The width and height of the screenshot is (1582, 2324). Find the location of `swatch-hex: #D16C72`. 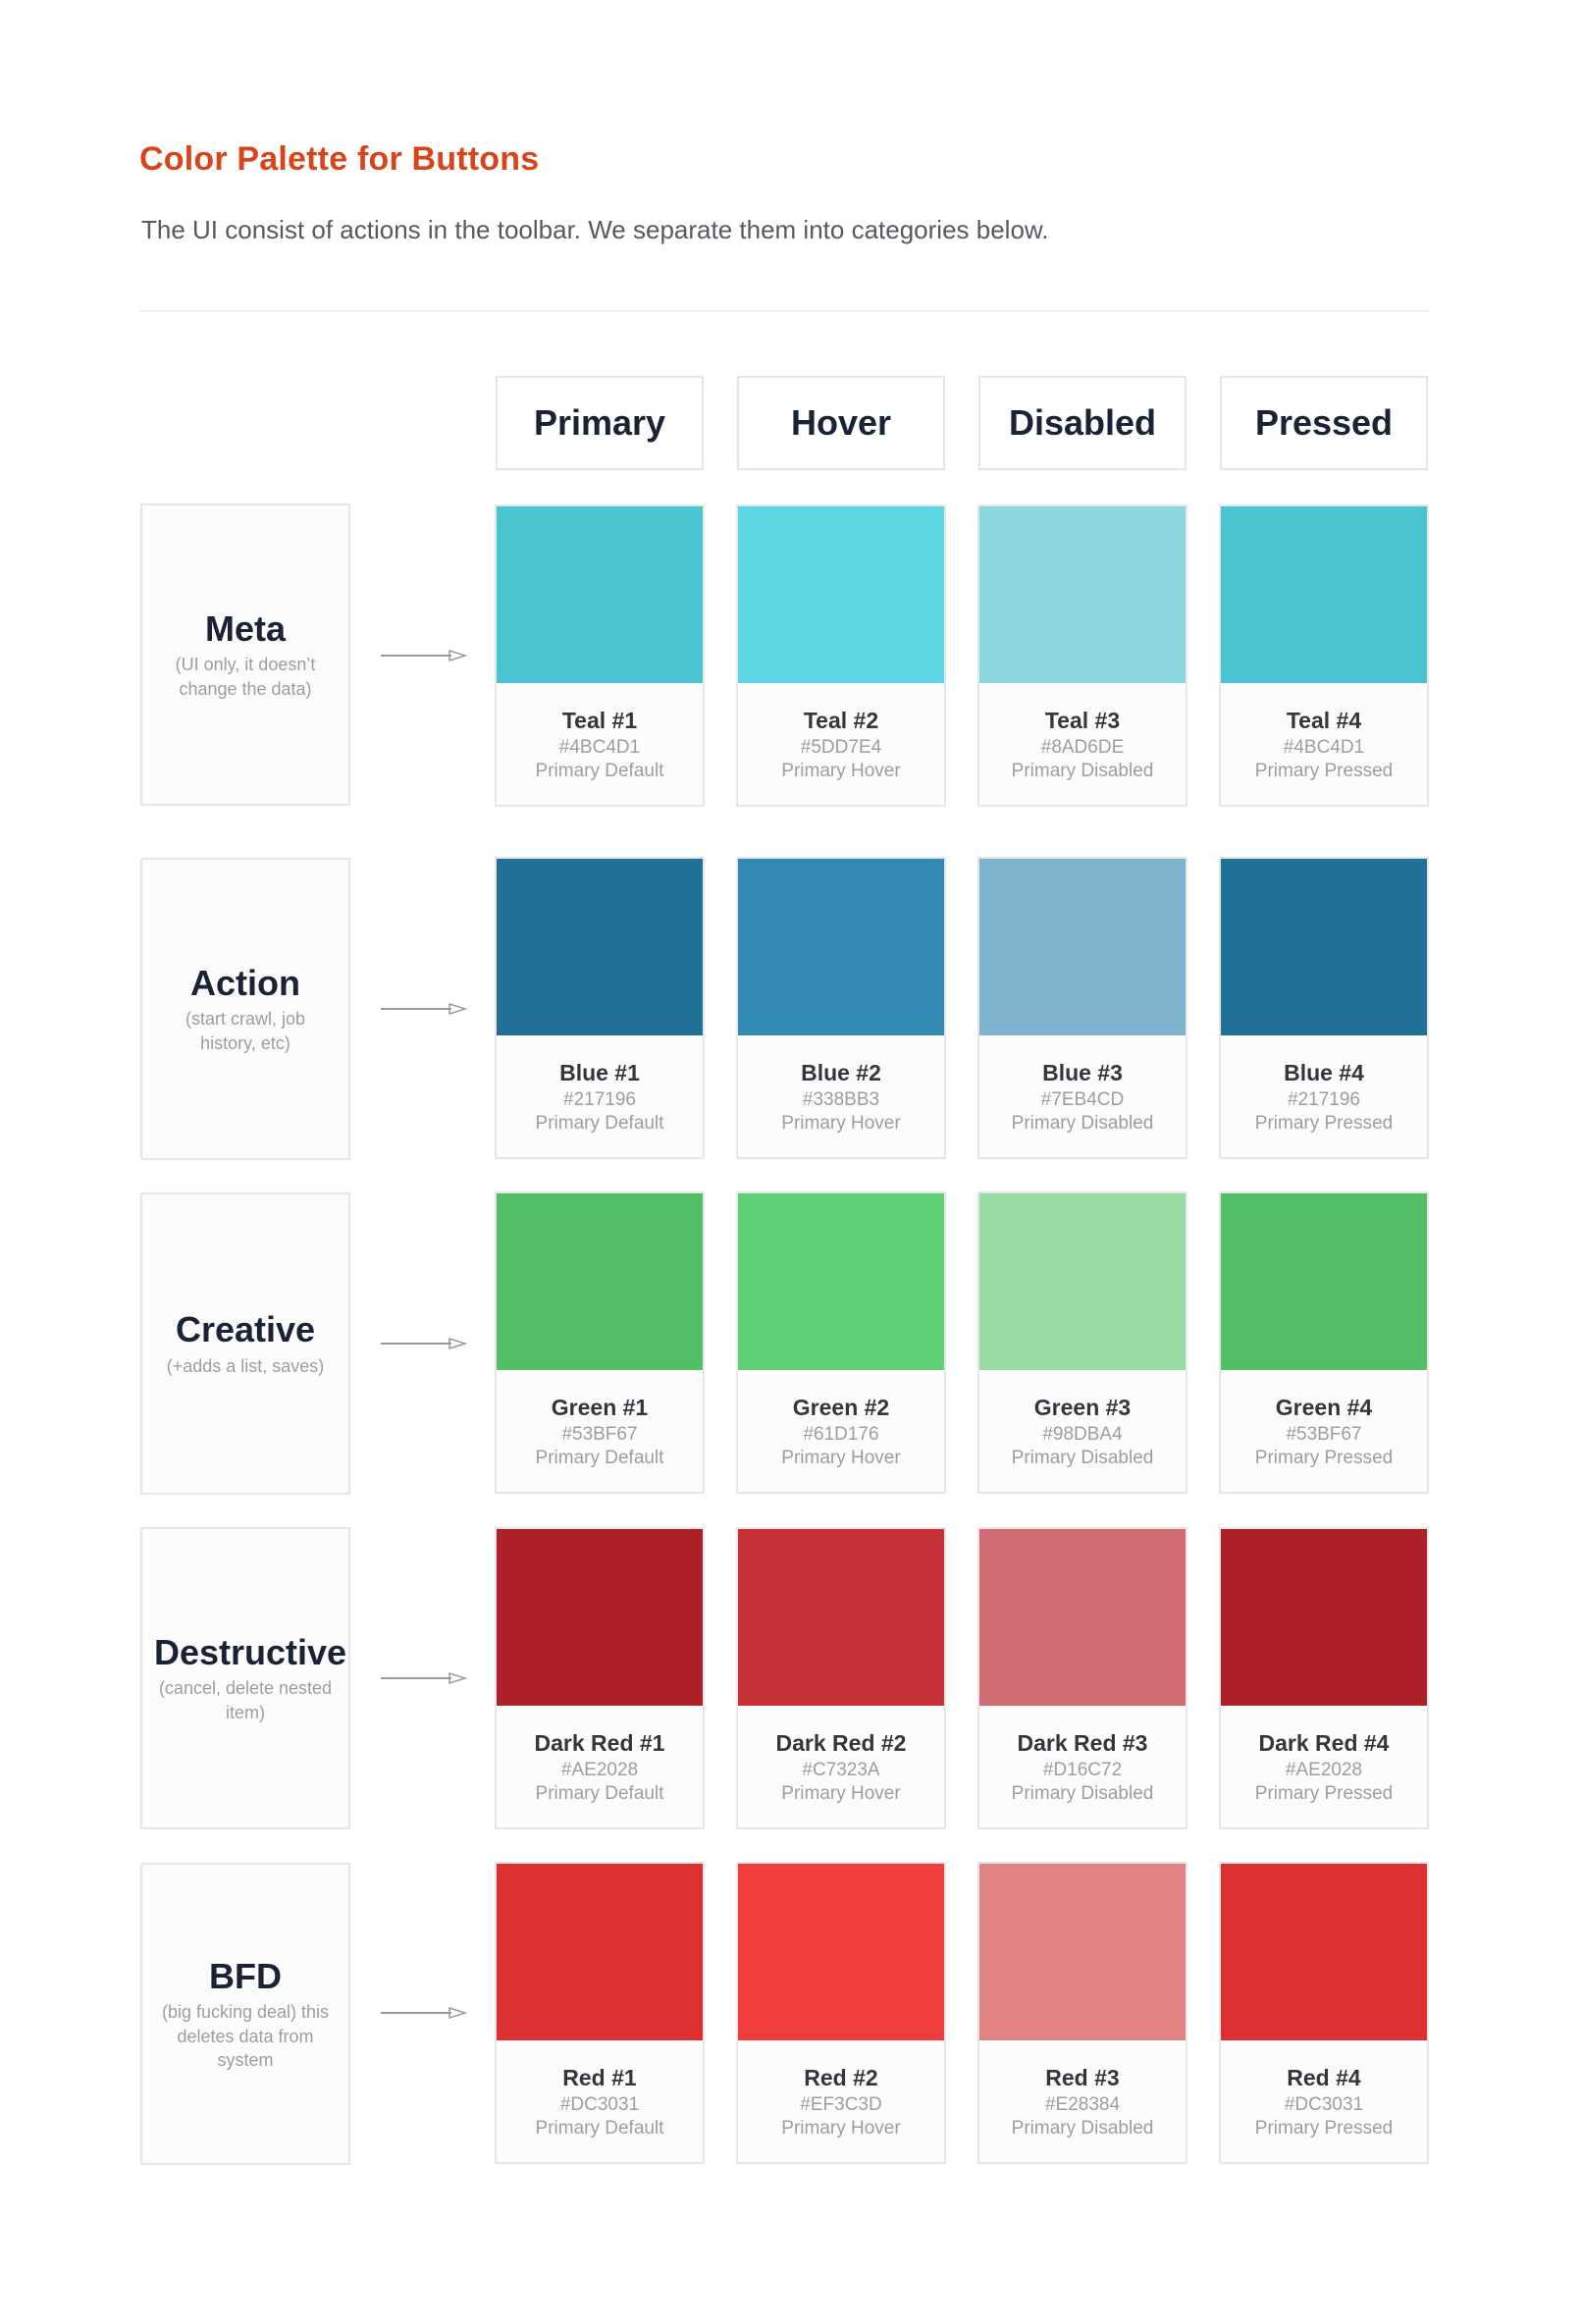

swatch-hex: #D16C72 is located at coordinates (1082, 1770).